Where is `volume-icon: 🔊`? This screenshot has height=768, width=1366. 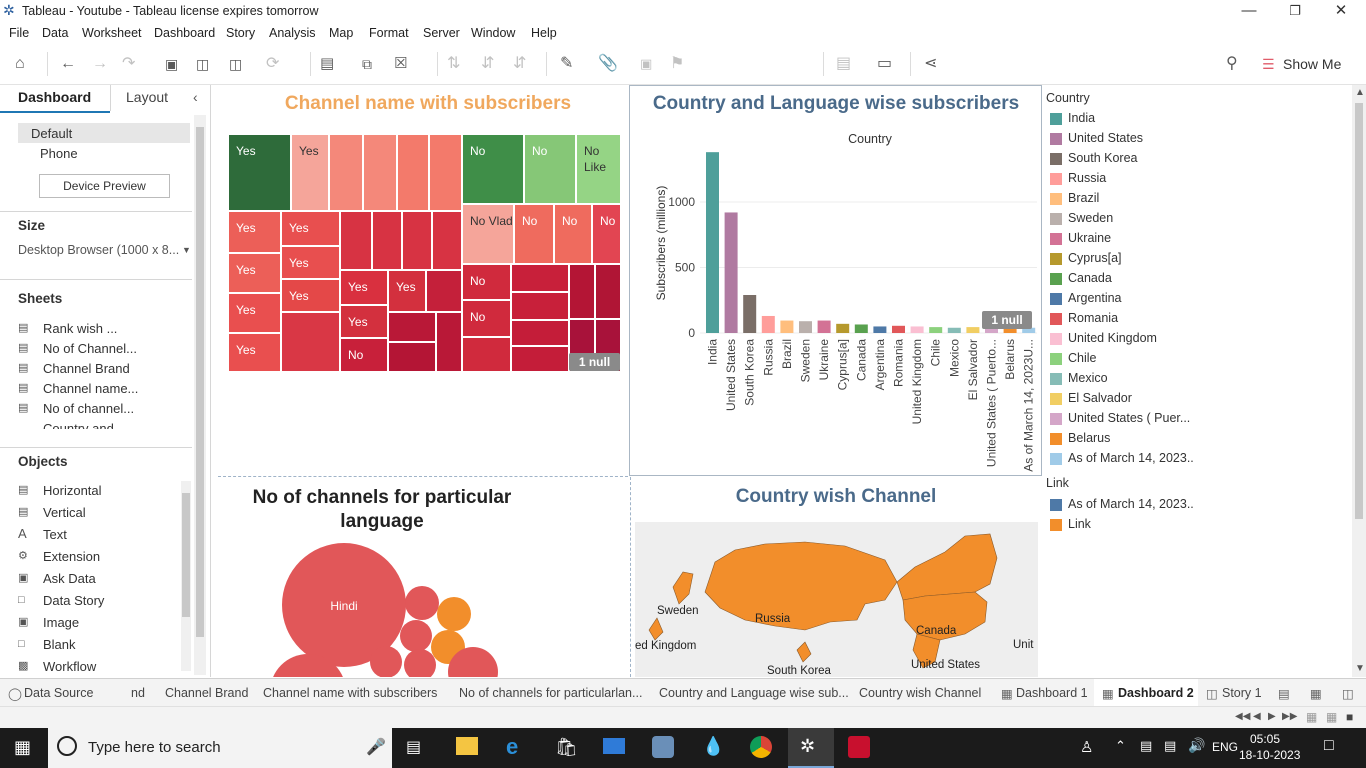 volume-icon: 🔊 is located at coordinates (1197, 745).